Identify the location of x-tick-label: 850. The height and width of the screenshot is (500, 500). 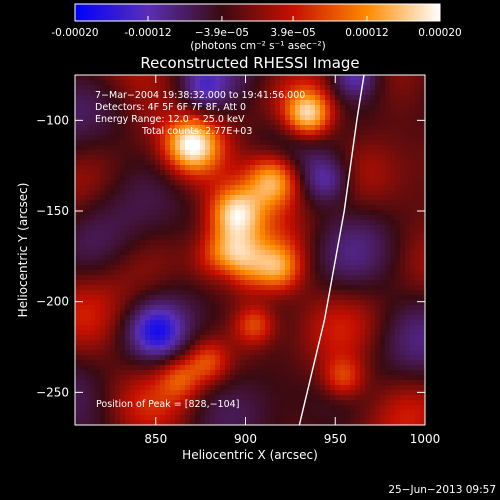
(155, 439).